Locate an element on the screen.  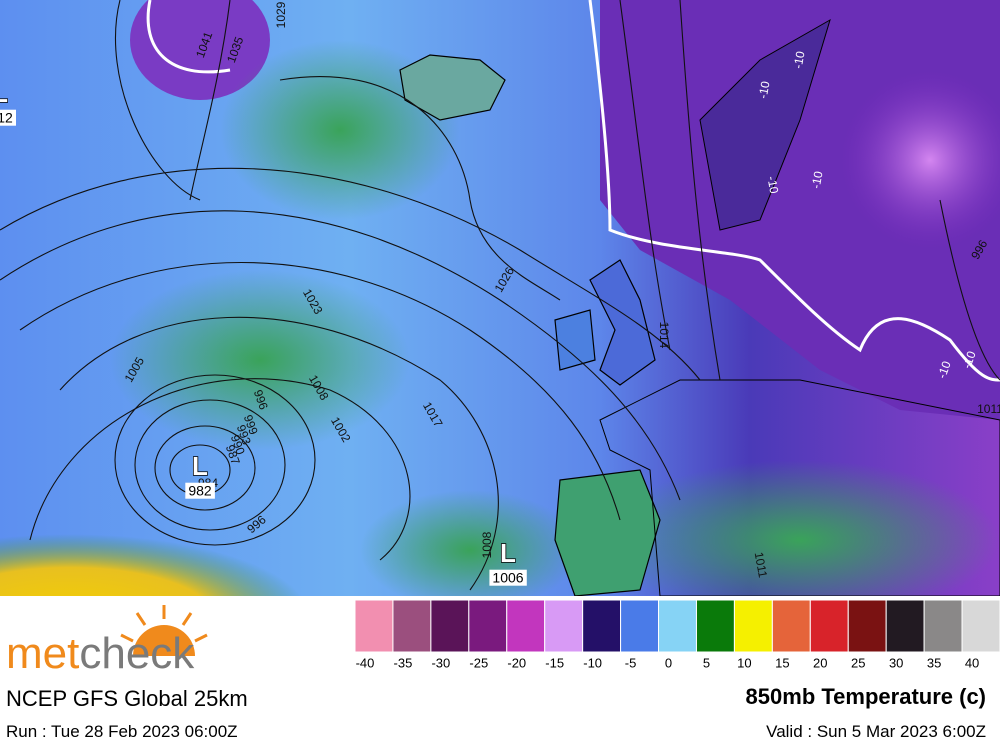
low-pressure: 1006 is located at coordinates (507, 578).